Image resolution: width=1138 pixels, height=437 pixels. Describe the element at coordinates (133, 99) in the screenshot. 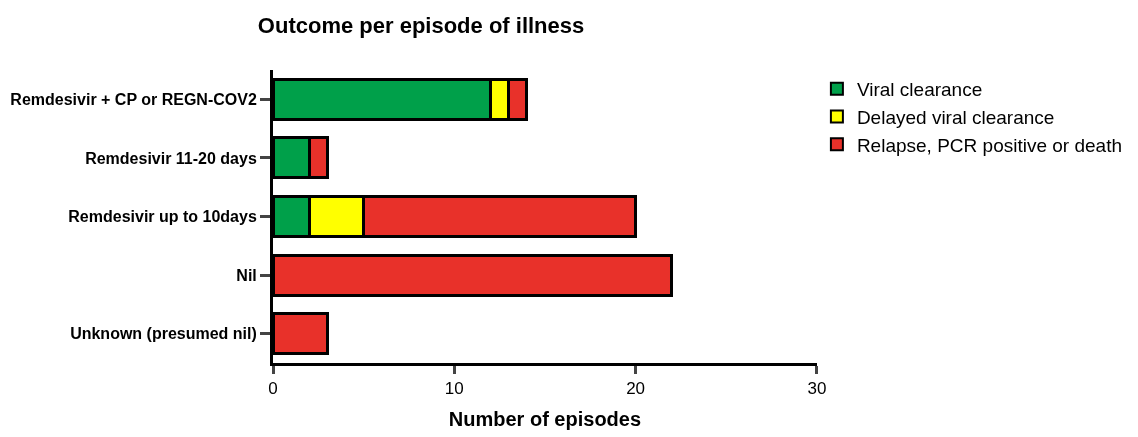

I see `y-tick-label: Remdesivir + CP or REGN-COV2` at that location.